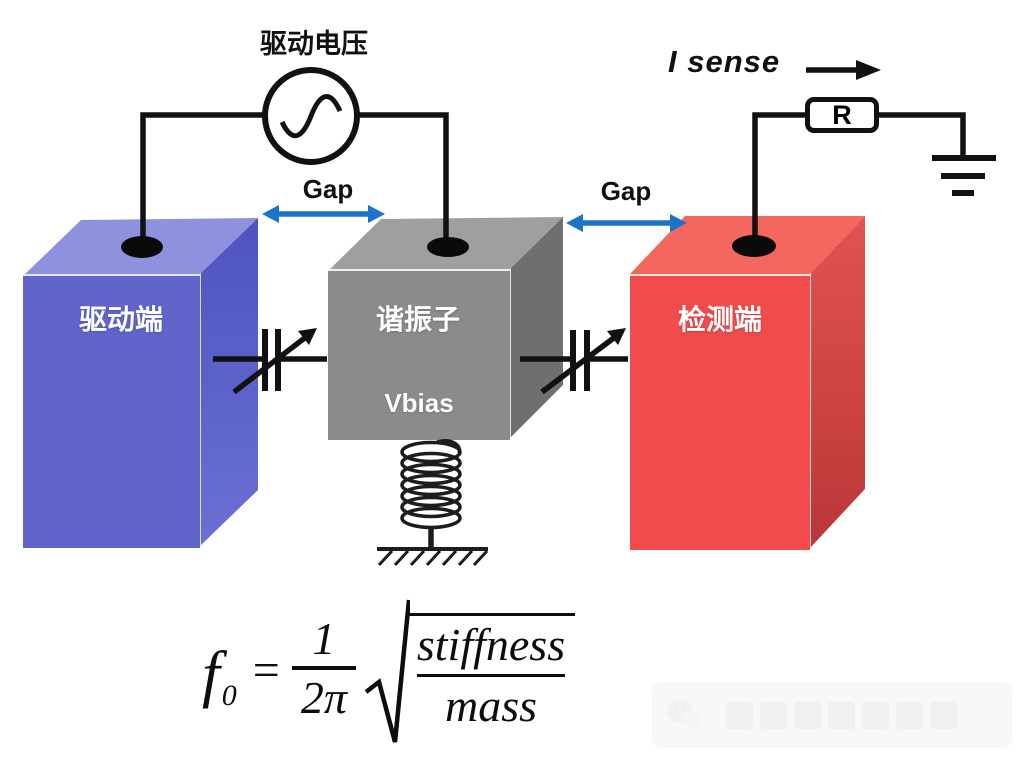 The height and width of the screenshot is (762, 1018). What do you see at coordinates (323, 697) in the screenshot?
I see `coeff-denominator: 2π` at bounding box center [323, 697].